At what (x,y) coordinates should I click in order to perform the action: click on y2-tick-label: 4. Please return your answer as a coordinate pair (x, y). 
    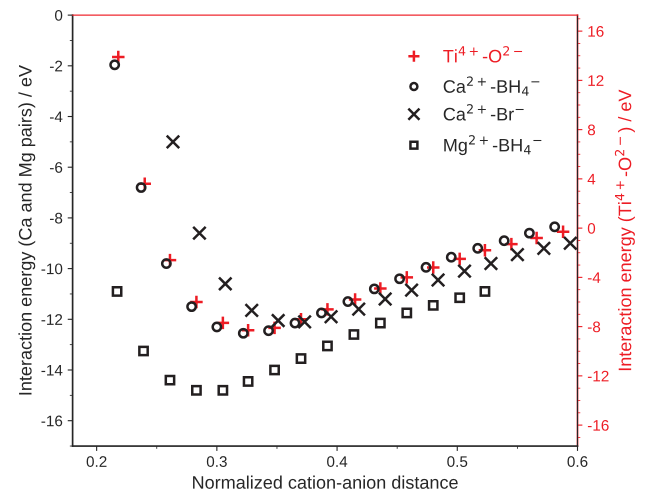
    Looking at the image, I should click on (592, 179).